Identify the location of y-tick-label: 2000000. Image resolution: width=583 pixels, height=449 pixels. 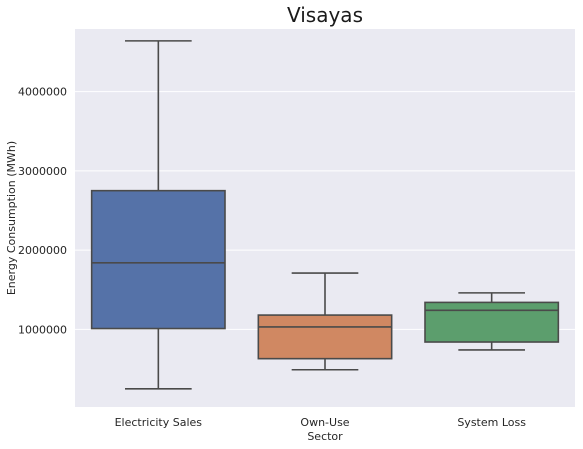
(42, 250).